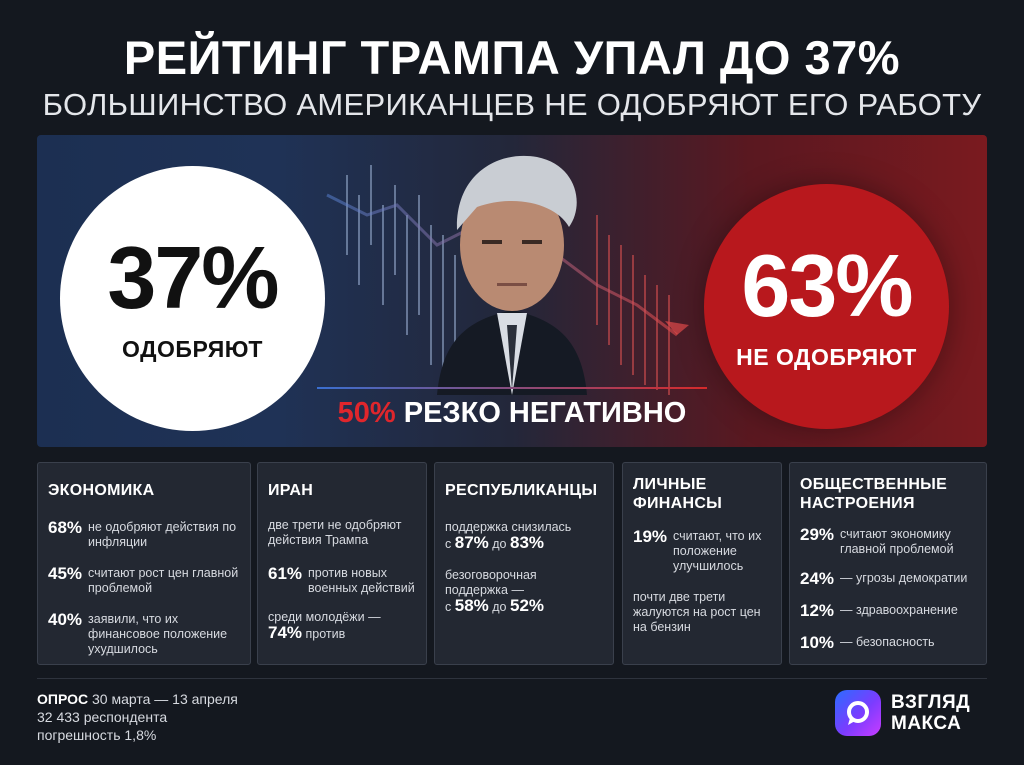 The height and width of the screenshot is (765, 1024). What do you see at coordinates (817, 534) in the screenshot?
I see `stat-number: 29%` at bounding box center [817, 534].